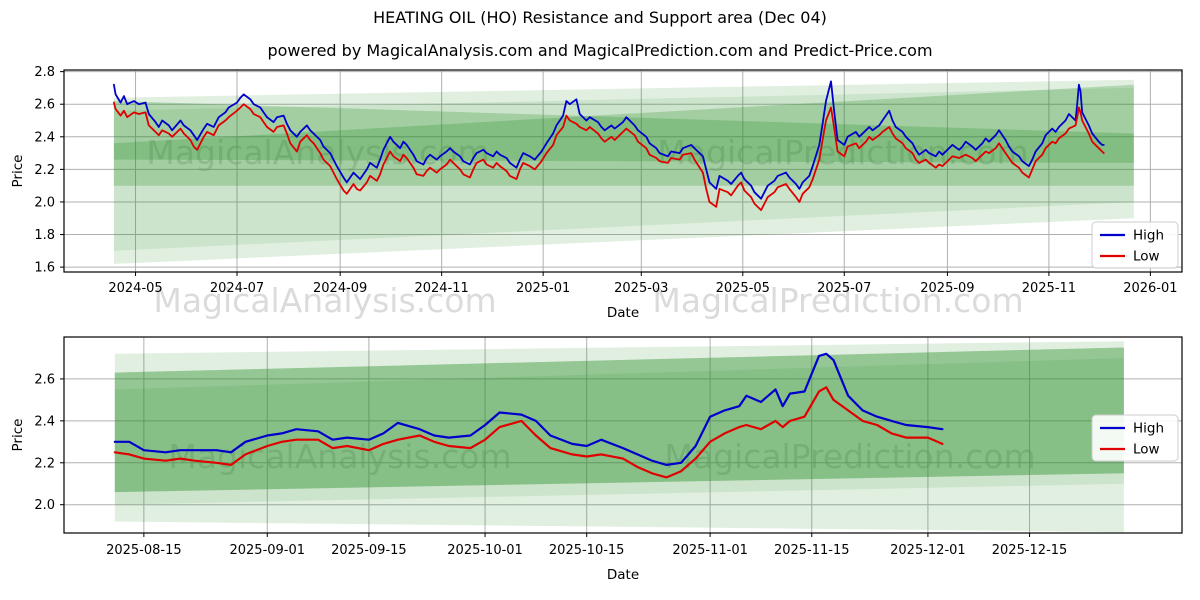 This screenshot has height=600, width=1200. I want to click on svg-text: 2025-03, so click(641, 288).